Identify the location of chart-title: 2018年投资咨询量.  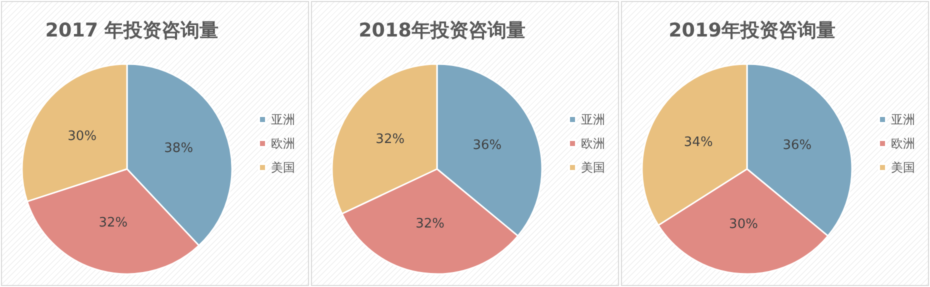
(442, 31).